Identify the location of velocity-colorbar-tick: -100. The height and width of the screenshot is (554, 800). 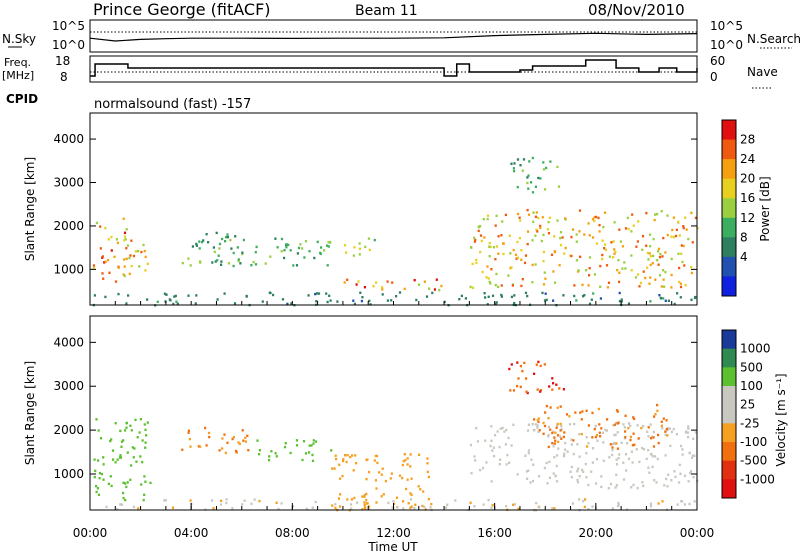
(753, 442).